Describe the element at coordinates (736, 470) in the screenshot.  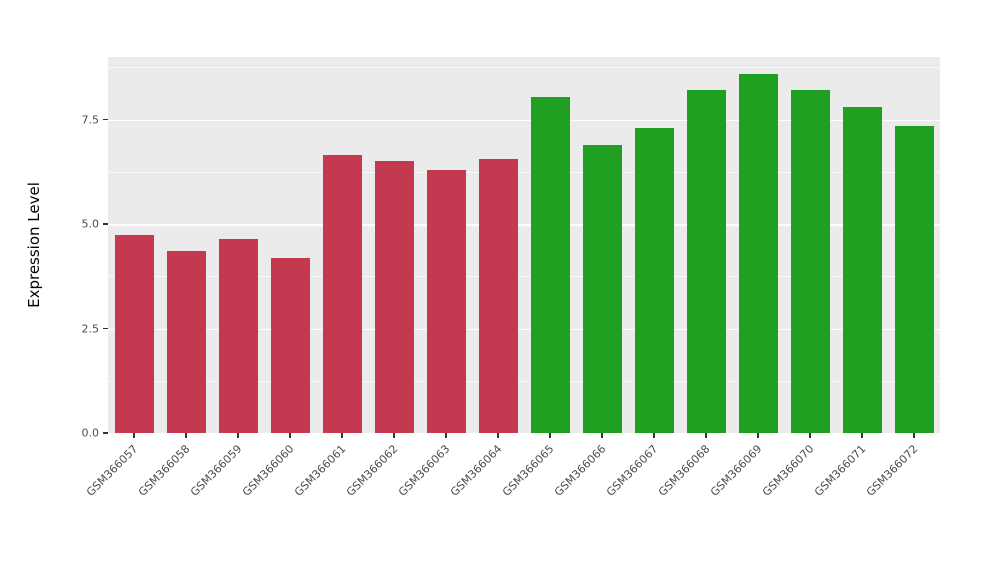
I see `x-axis-tick-label: GSM366069` at that location.